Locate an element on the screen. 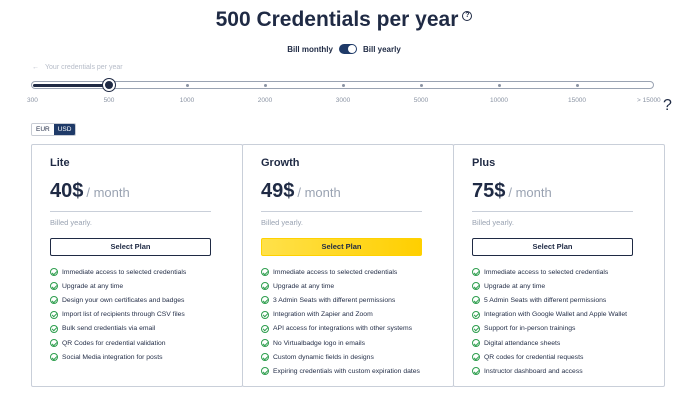 This screenshot has height=401, width=688. feature-text: Digital attendance sheets is located at coordinates (522, 343).